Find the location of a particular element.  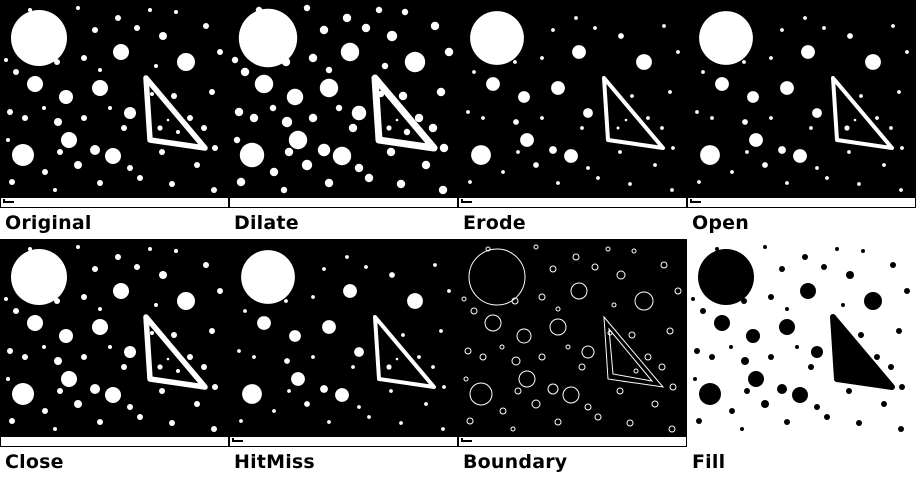

strip-marker-icon is located at coordinates (466, 201).